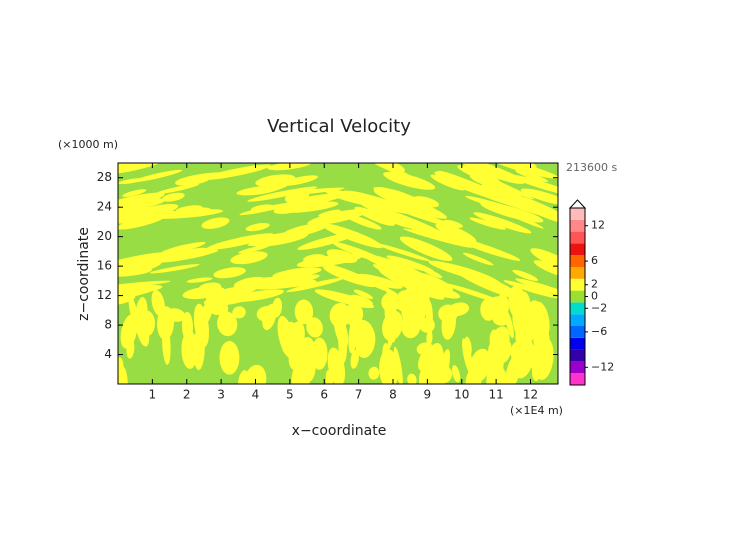 Image resolution: width=752 pixels, height=536 pixels. What do you see at coordinates (221, 395) in the screenshot?
I see `x-tick-label: 3` at bounding box center [221, 395].